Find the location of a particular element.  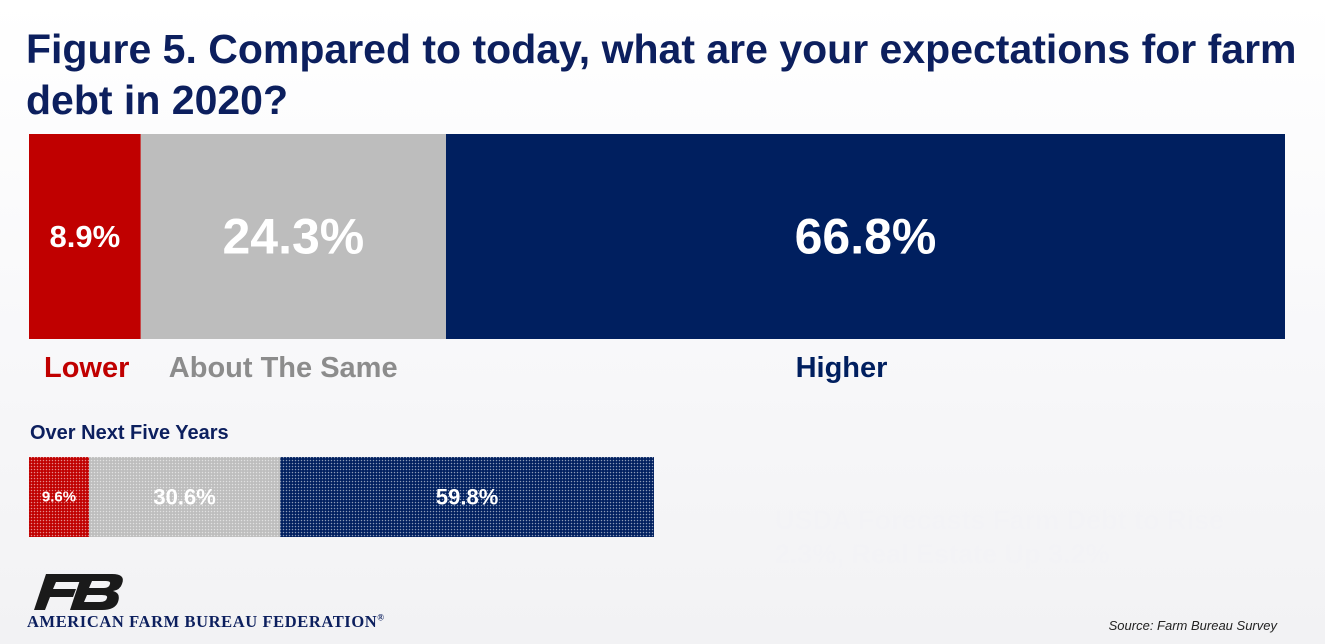

source-note: Source: Farm Bureau Survey is located at coordinates (1192, 625).